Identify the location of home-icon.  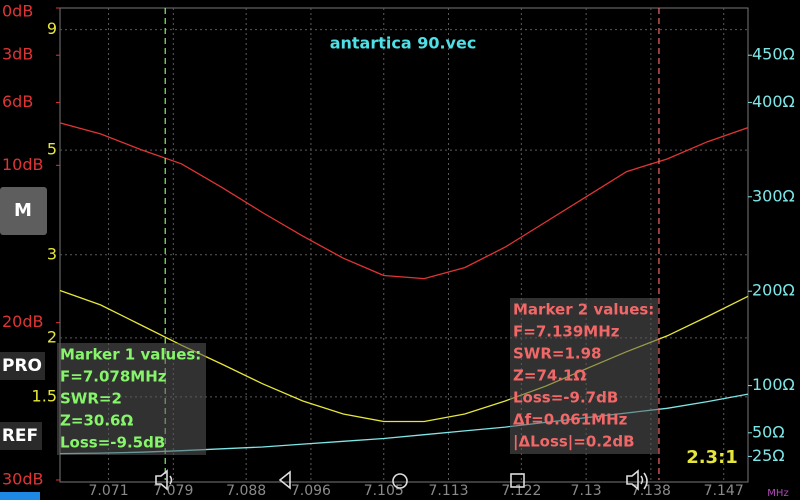
(400, 481).